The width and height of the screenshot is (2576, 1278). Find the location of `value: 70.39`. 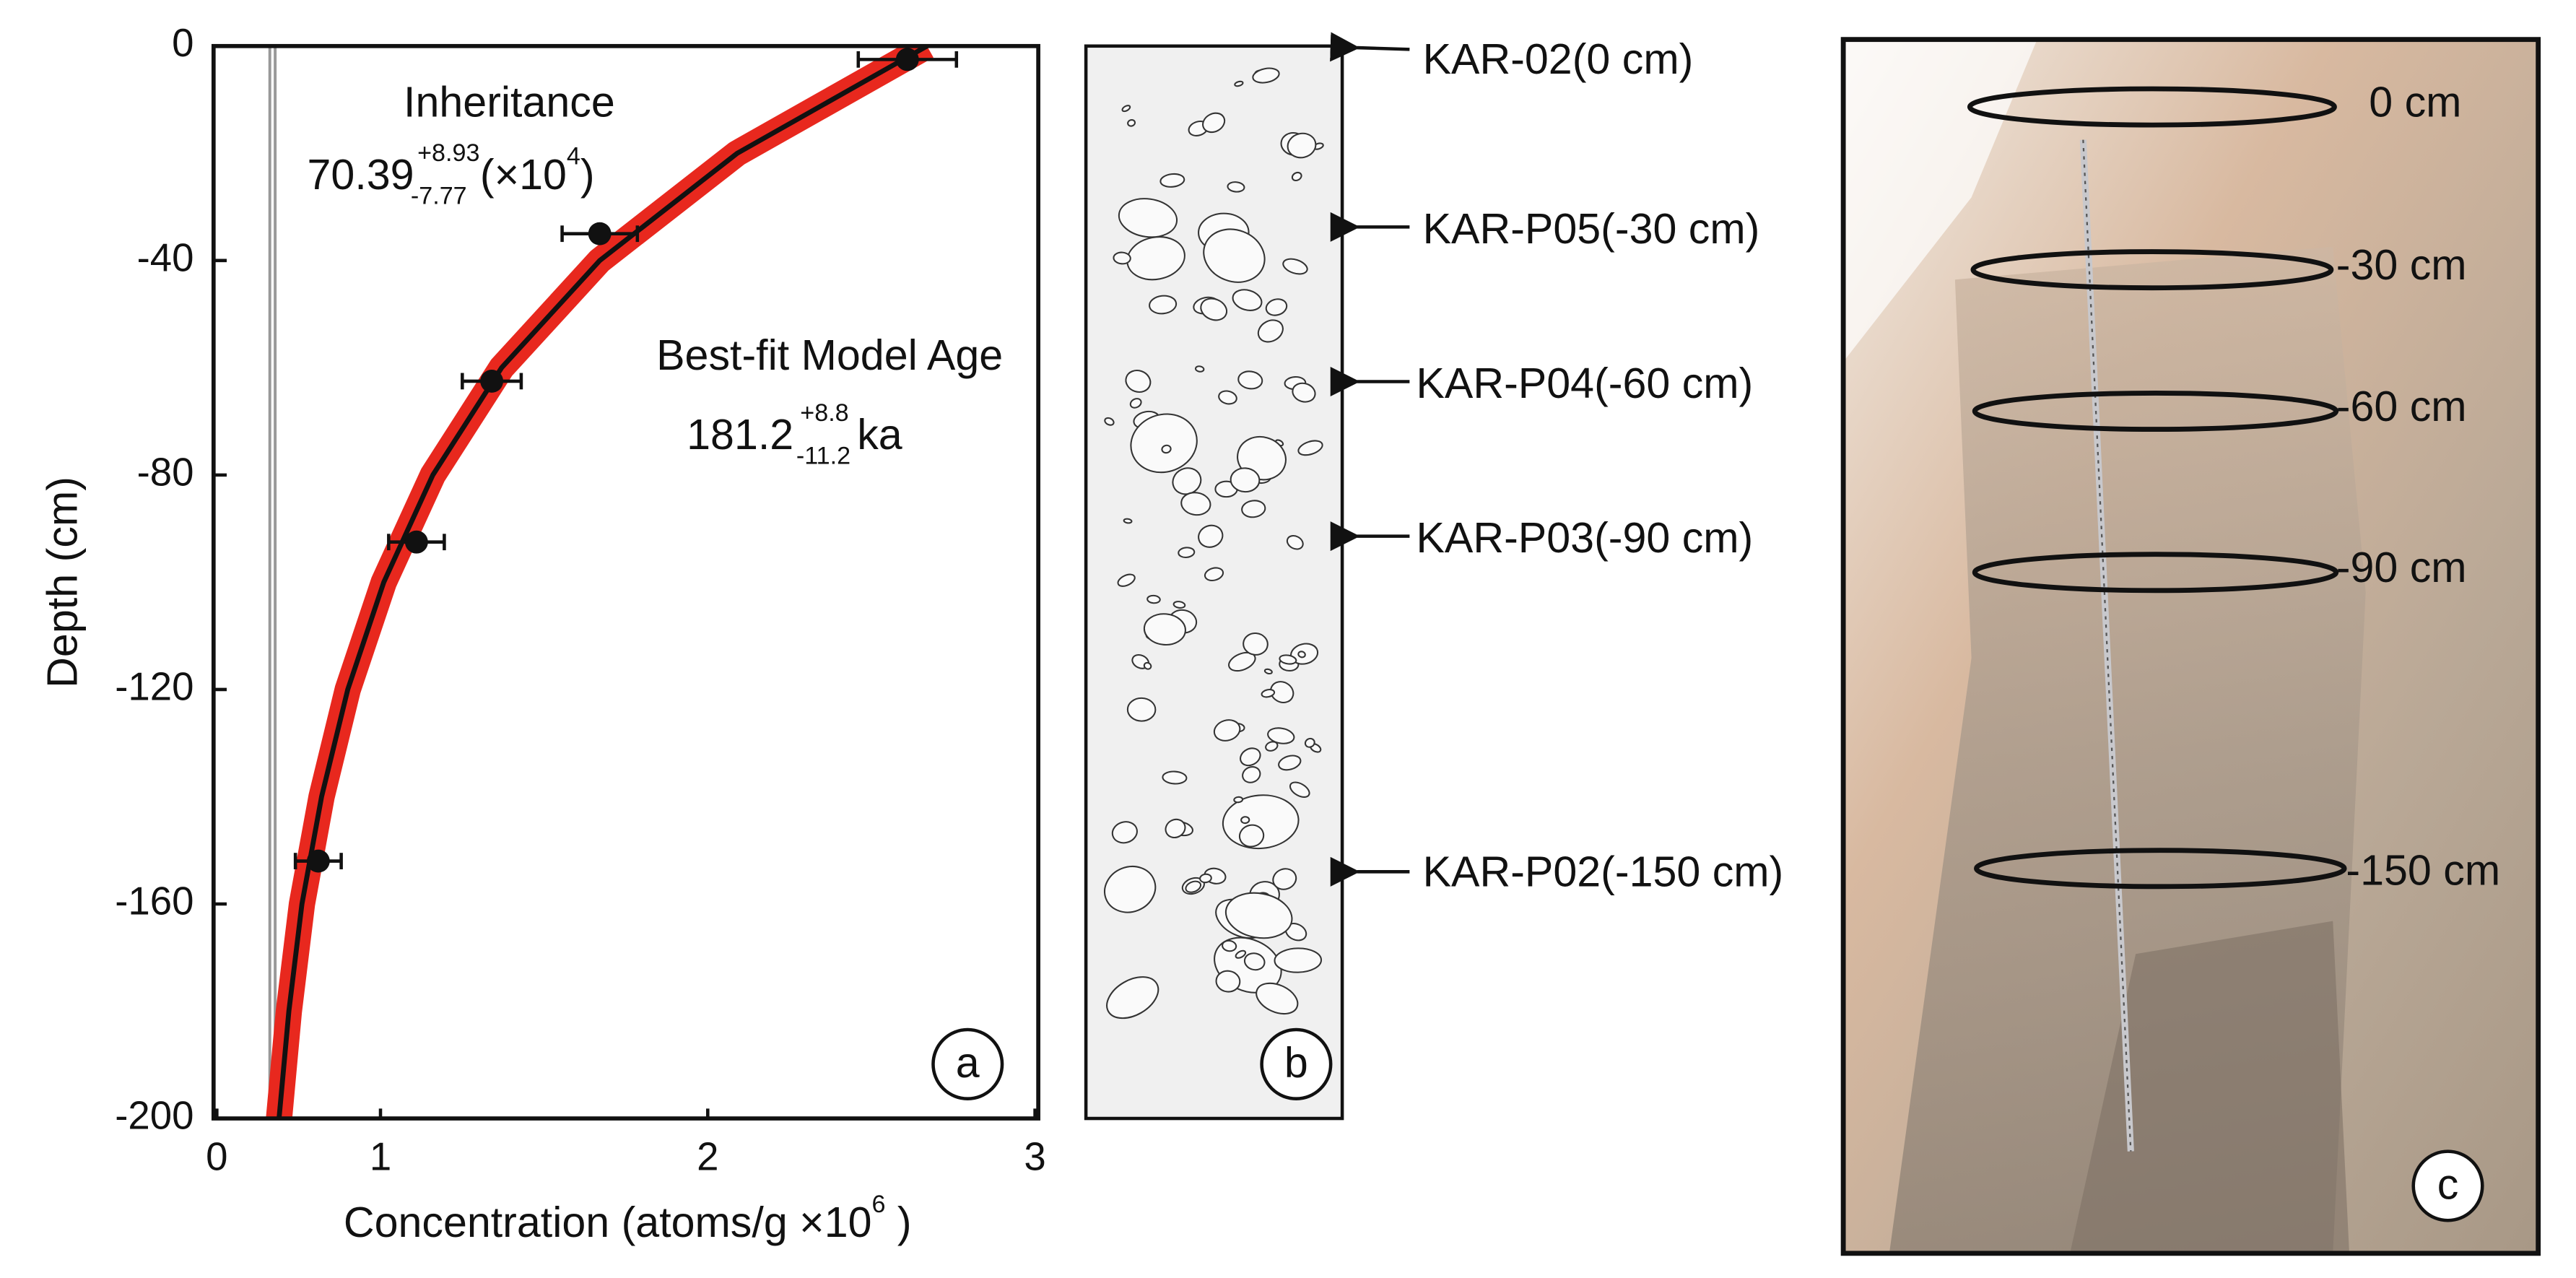

value: 70.39 is located at coordinates (361, 174).